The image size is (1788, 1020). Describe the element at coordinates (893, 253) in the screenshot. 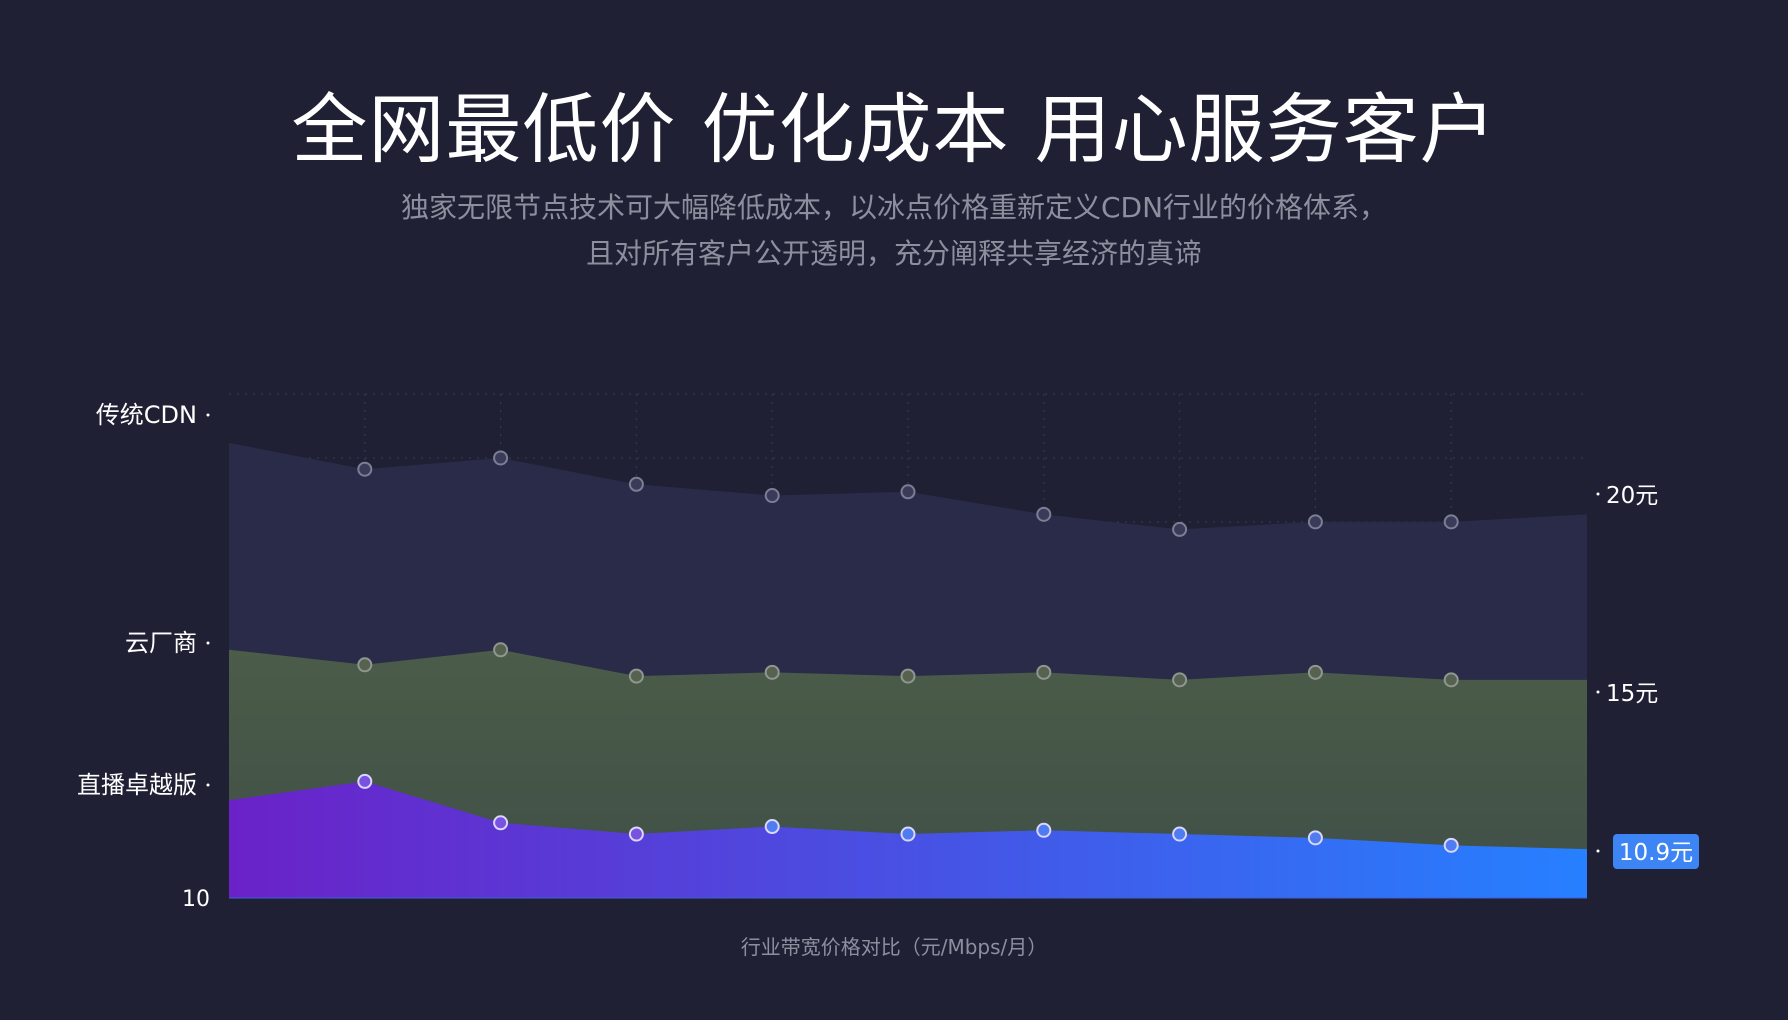

I see `subtitle-line-2: 且对所有客户公开透明，充分阐释共享经济的真谛` at that location.